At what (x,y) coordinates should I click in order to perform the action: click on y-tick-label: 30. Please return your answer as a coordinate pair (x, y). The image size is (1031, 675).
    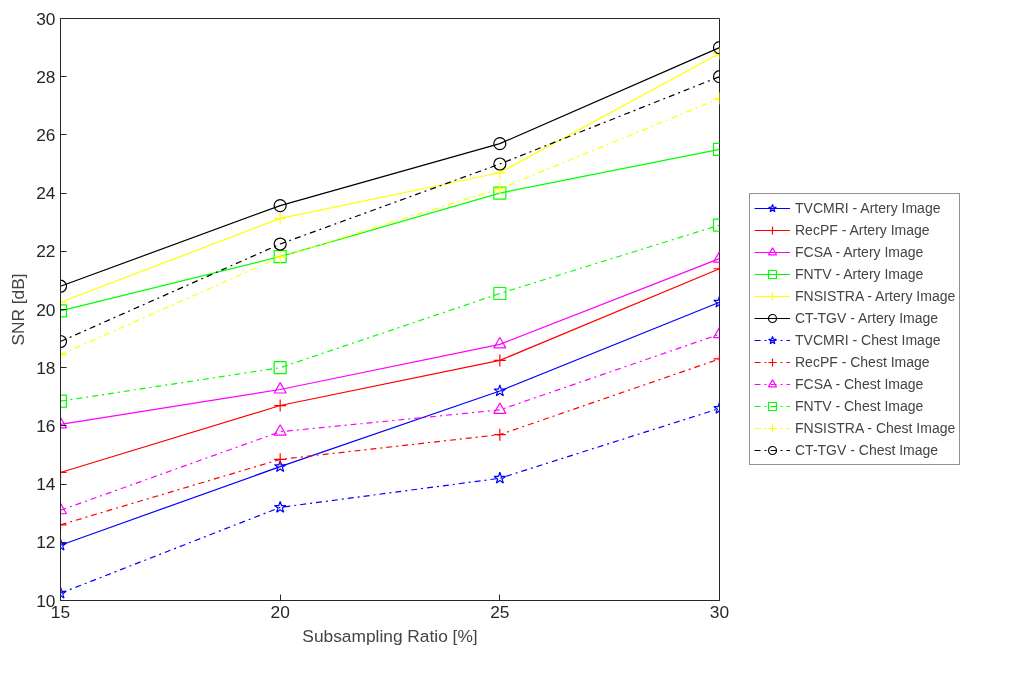
    Looking at the image, I should click on (46, 18).